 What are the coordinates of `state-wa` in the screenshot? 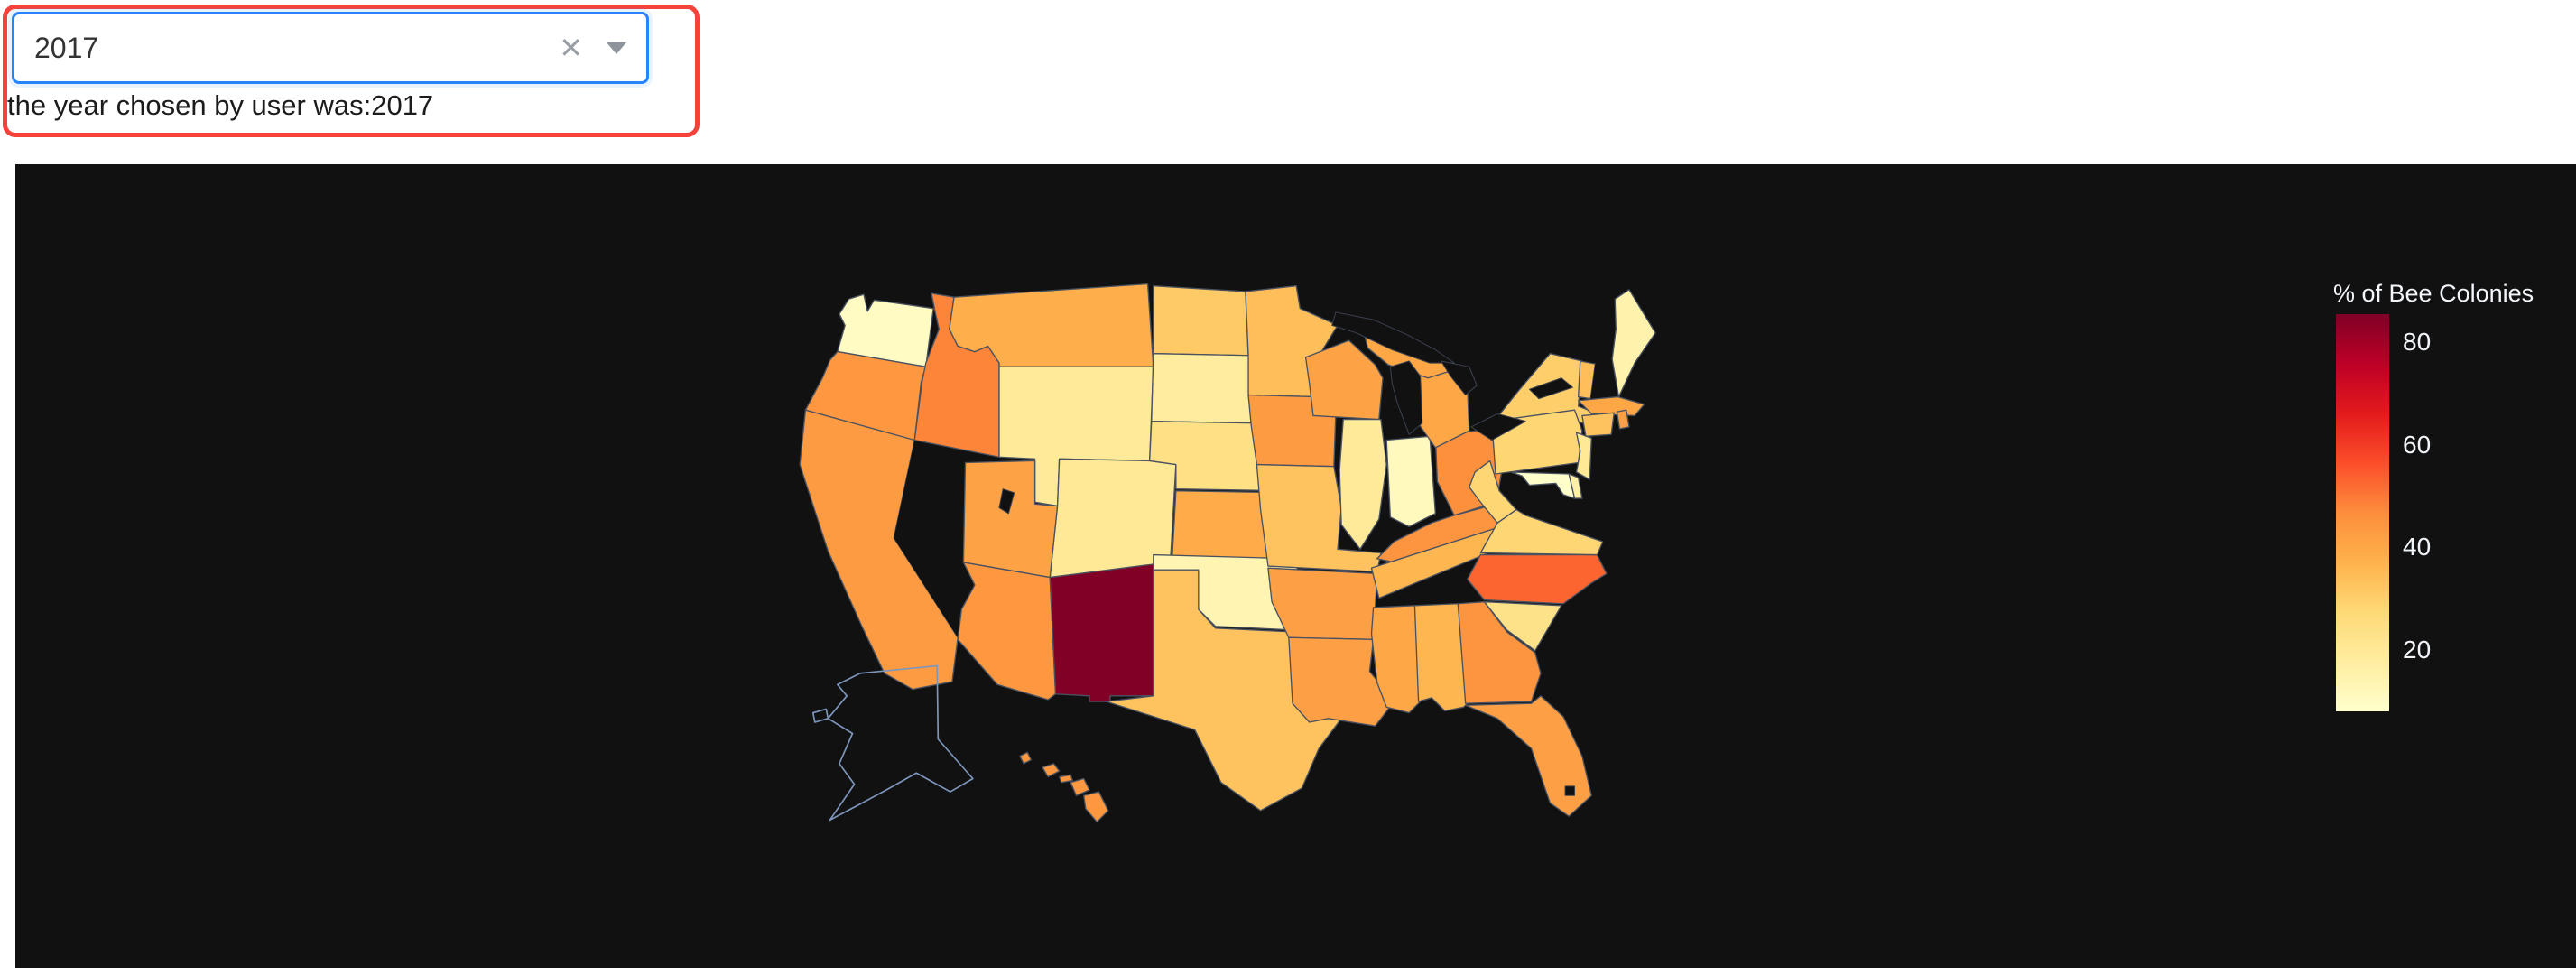 It's located at (885, 330).